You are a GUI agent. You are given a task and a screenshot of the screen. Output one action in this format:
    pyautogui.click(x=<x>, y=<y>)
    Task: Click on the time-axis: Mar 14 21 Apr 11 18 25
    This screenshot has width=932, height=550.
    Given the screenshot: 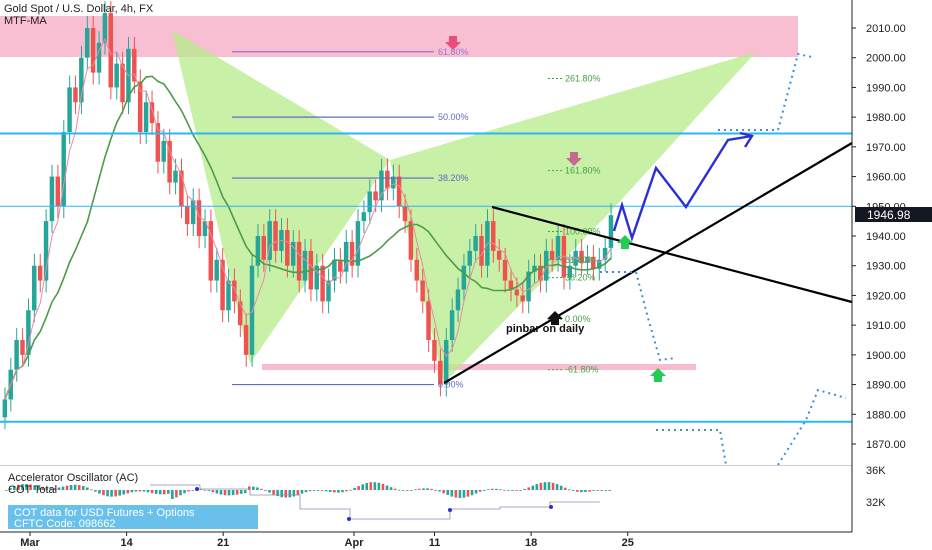 What is the action you would take?
    pyautogui.click(x=327, y=540)
    